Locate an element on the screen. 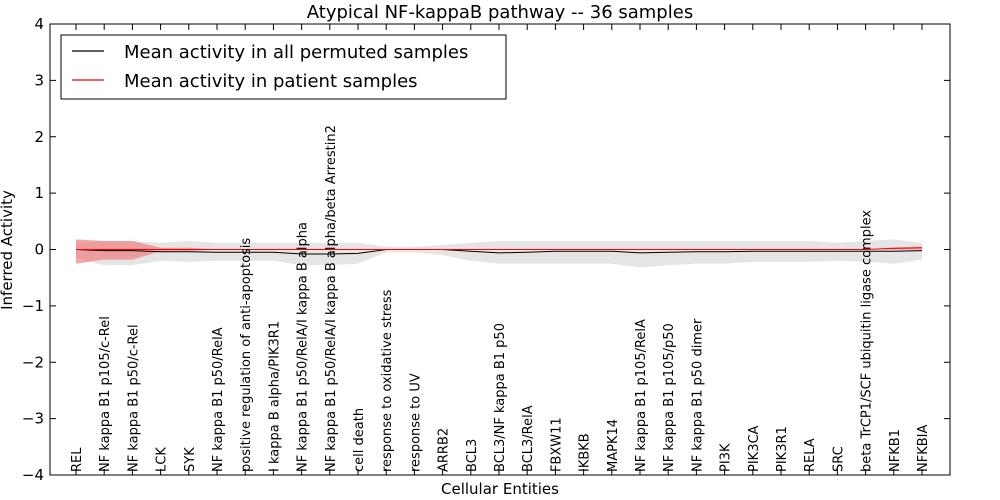 The width and height of the screenshot is (1000, 500). y-tick-label: −3 is located at coordinates (33, 419).